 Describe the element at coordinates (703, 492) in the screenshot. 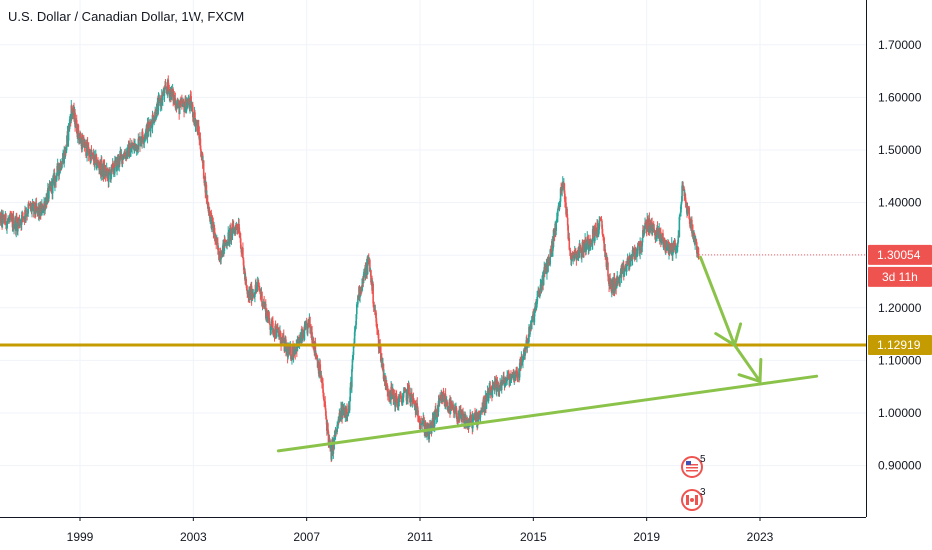

I see `event-marker-count: 3` at that location.